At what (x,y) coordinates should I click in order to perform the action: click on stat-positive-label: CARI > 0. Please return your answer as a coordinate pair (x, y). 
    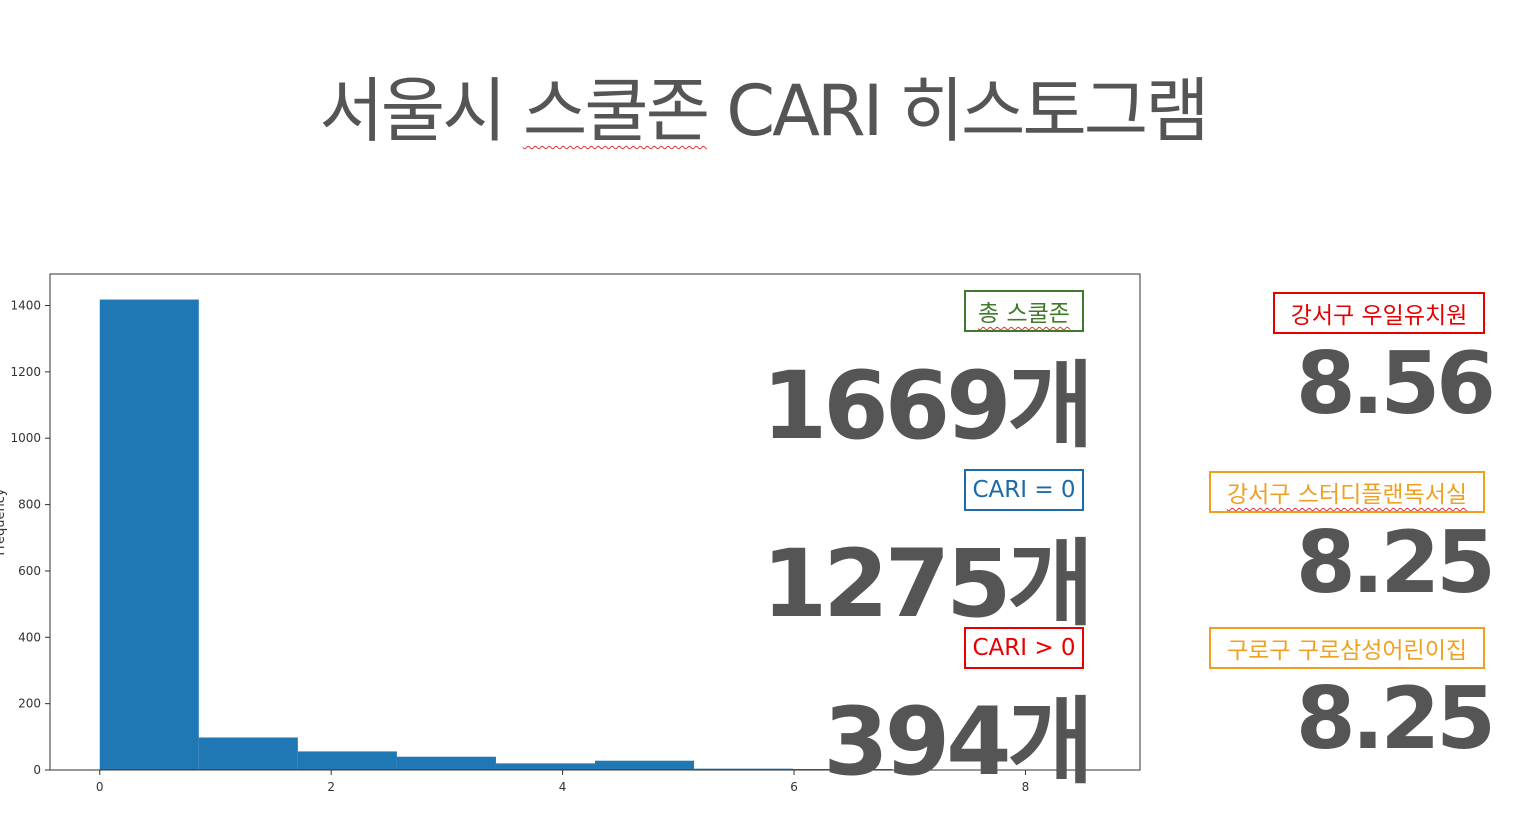
    Looking at the image, I should click on (1024, 648).